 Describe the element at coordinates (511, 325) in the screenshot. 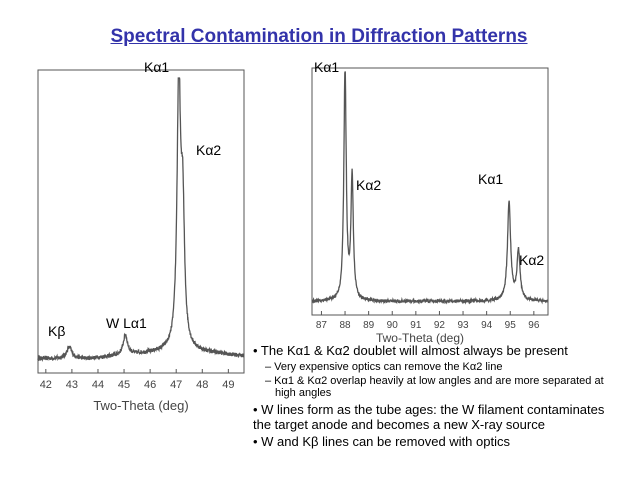

I see `tick-label-high-95: 95` at that location.